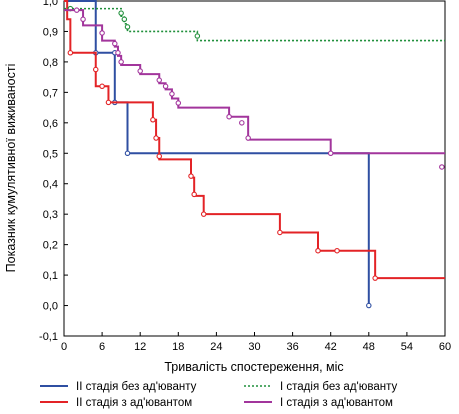  I want to click on x-tick-labels: 0 6 12 18 24 30 36 42 48 54 60, so click(256, 342).